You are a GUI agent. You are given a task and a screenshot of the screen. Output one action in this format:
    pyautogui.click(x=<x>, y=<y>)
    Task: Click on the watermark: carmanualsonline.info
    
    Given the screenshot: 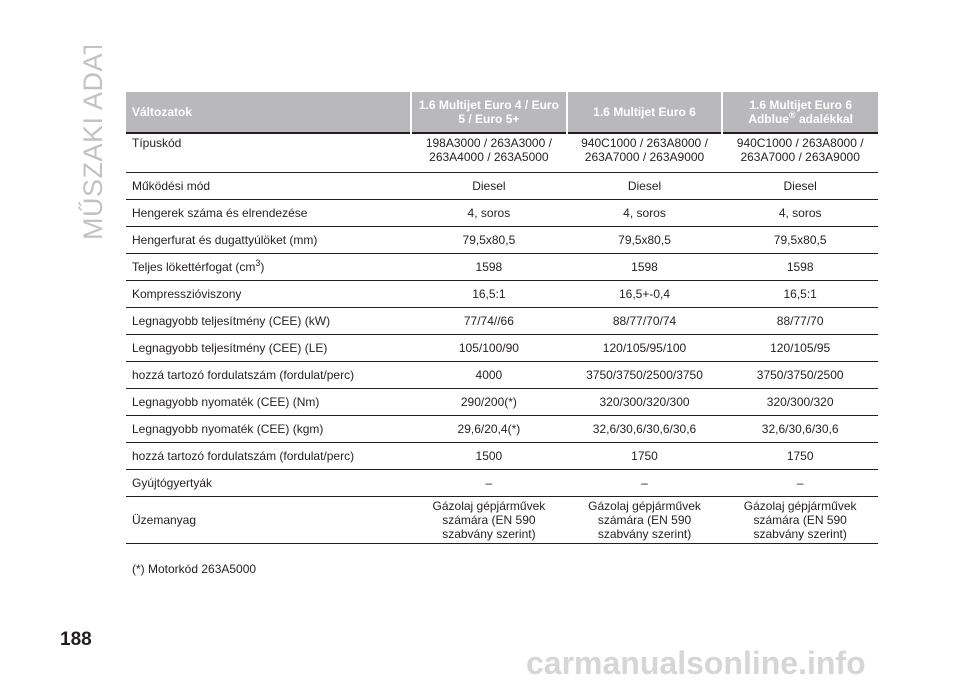 What is the action you would take?
    pyautogui.click(x=696, y=662)
    